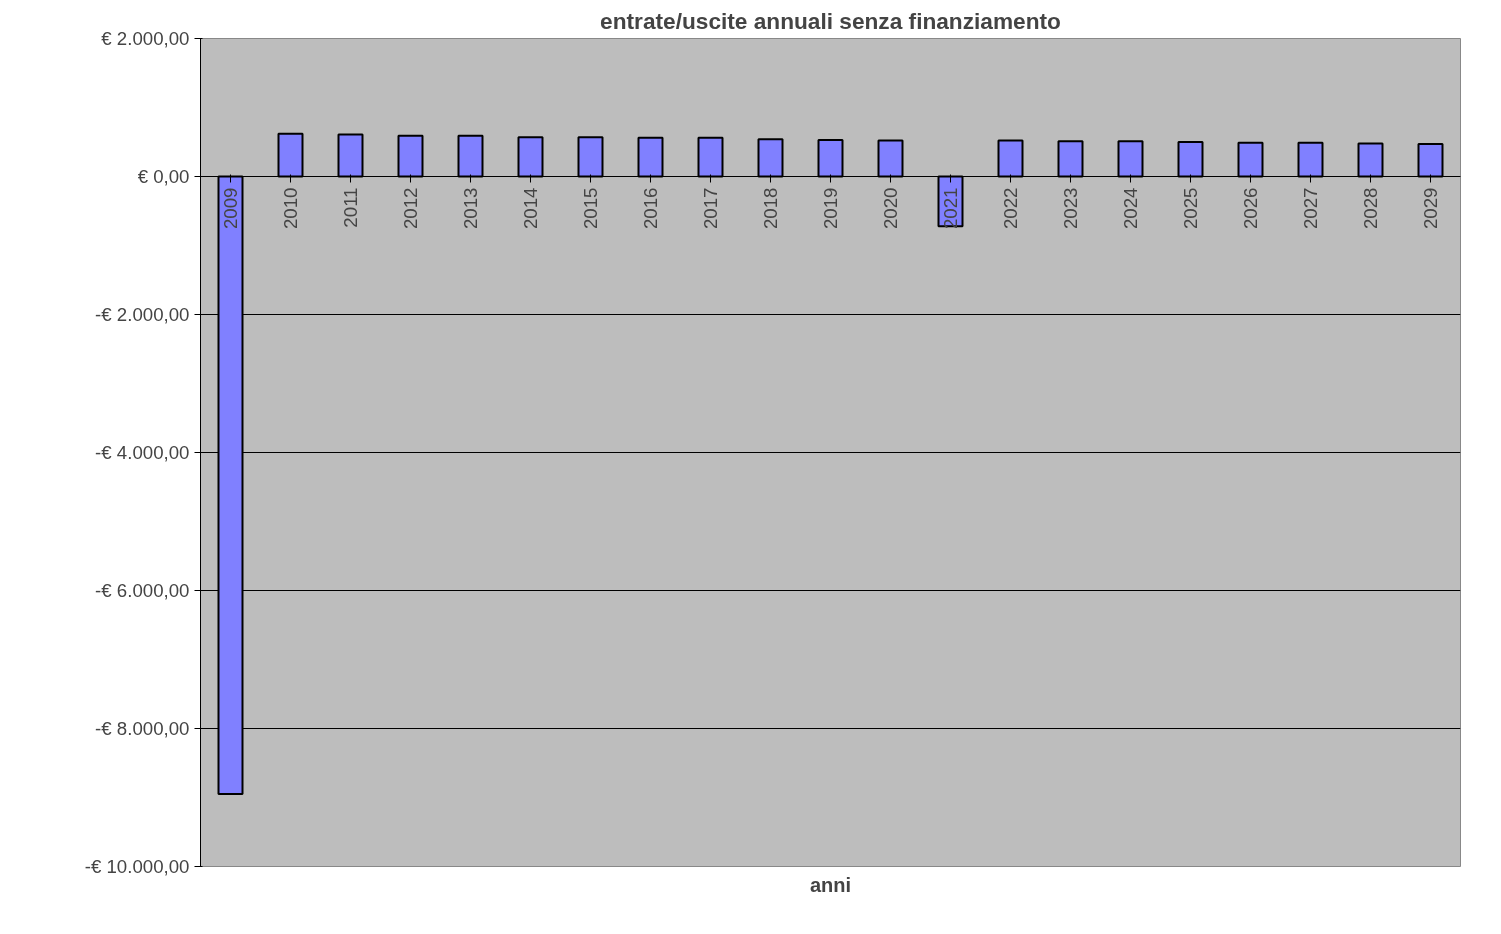  I want to click on x-tick-label: 2020, so click(890, 208).